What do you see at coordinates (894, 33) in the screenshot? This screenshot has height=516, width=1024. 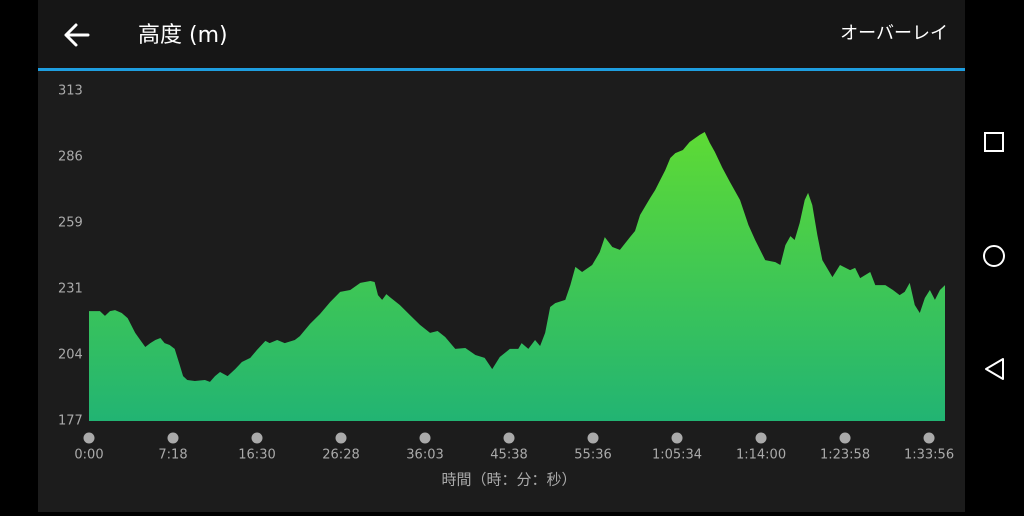 I see `overlay-button: オーバーレイ` at bounding box center [894, 33].